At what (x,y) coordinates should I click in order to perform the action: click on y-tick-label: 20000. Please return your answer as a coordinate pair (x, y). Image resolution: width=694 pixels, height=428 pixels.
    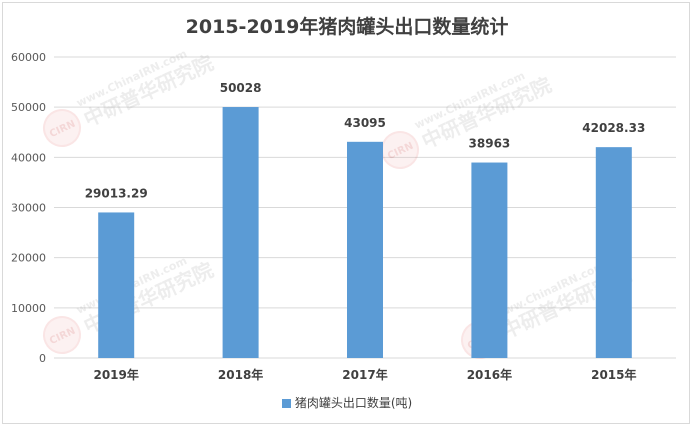
    Looking at the image, I should click on (28, 258).